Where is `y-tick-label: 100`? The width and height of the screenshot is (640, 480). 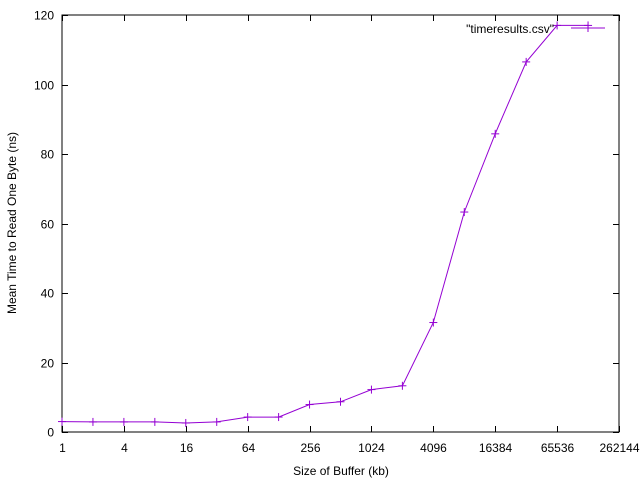
y-tick-label: 100 is located at coordinates (44, 86).